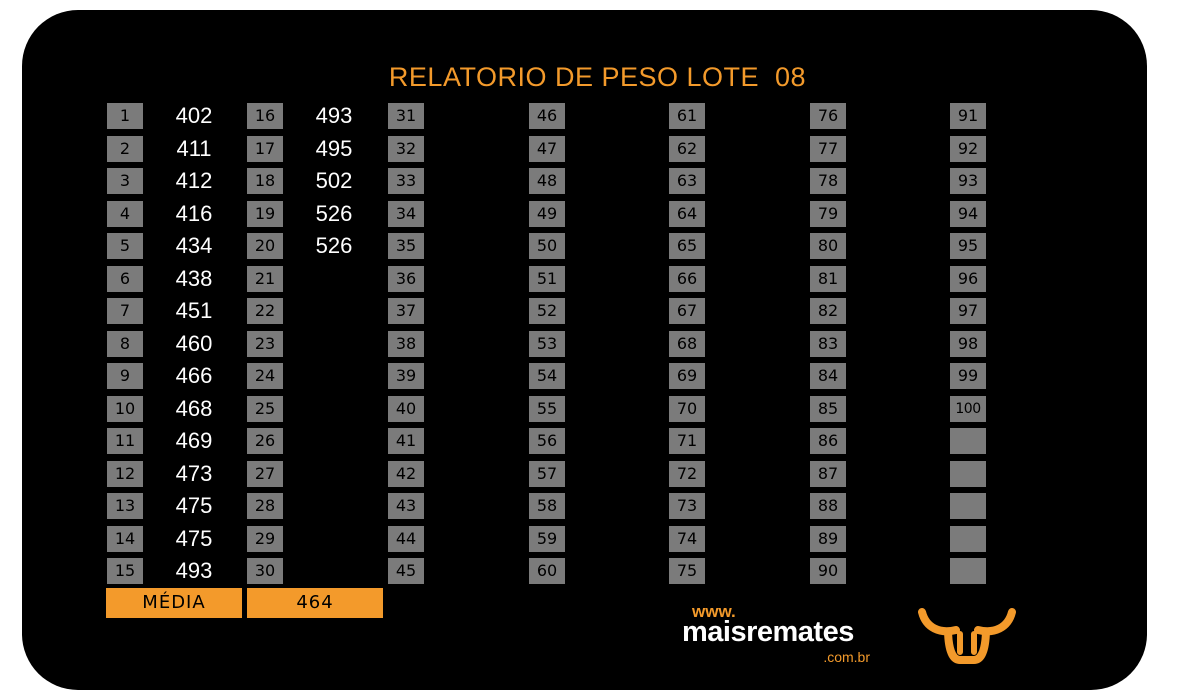 This screenshot has height=700, width=1200. What do you see at coordinates (194, 375) in the screenshot?
I see `weight-value: 466` at bounding box center [194, 375].